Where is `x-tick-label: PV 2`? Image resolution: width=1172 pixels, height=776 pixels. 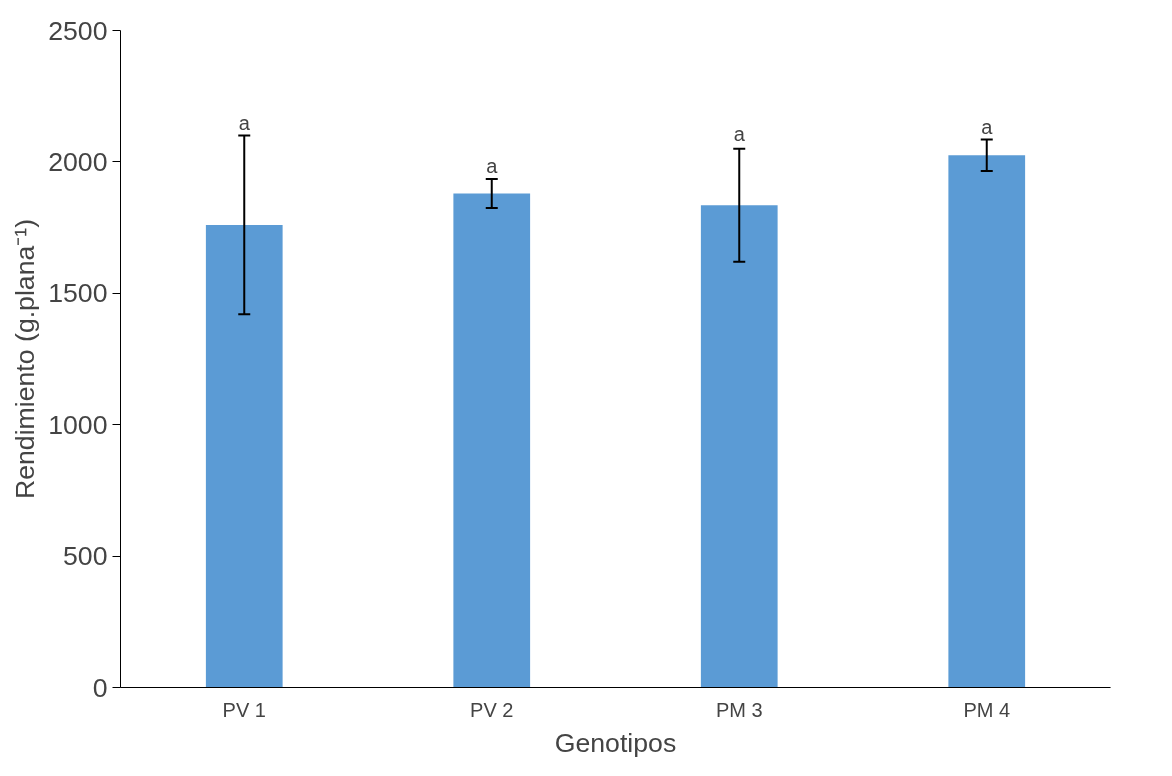
x-tick-label: PV 2 is located at coordinates (492, 709).